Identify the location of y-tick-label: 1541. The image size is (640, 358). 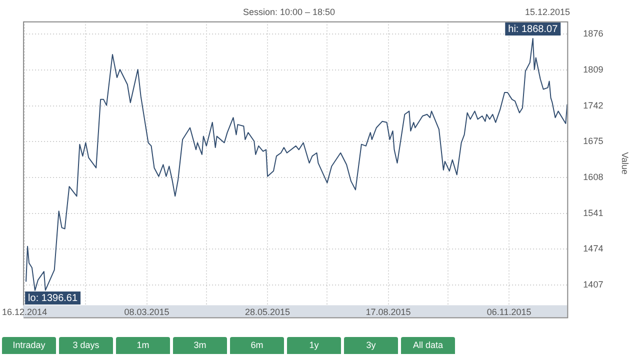
(593, 213).